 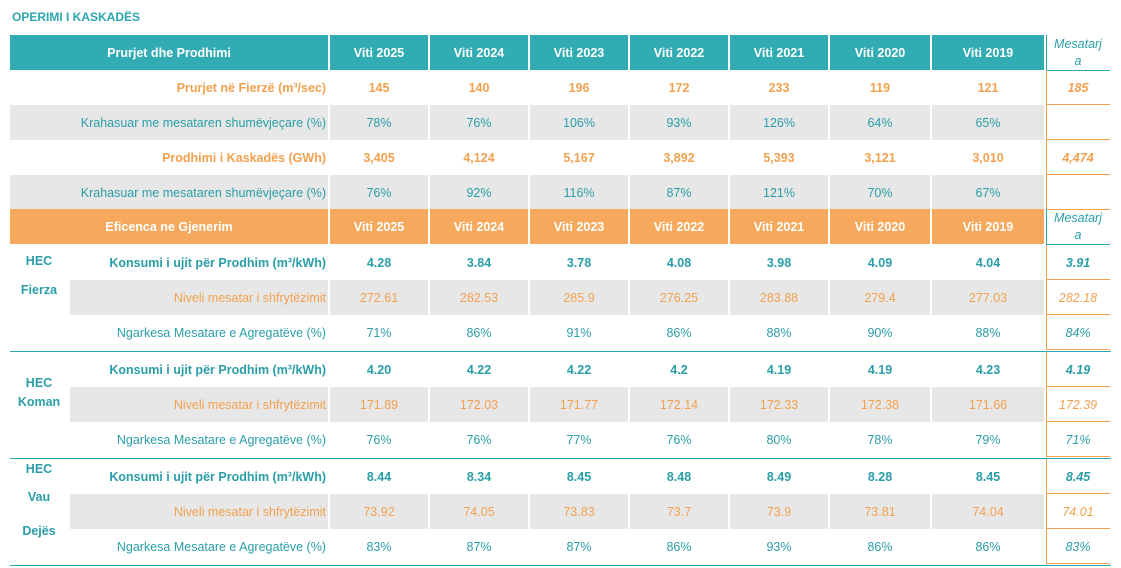 What do you see at coordinates (169, 226) in the screenshot?
I see `section2-header: Eficenca ne Gjenerim` at bounding box center [169, 226].